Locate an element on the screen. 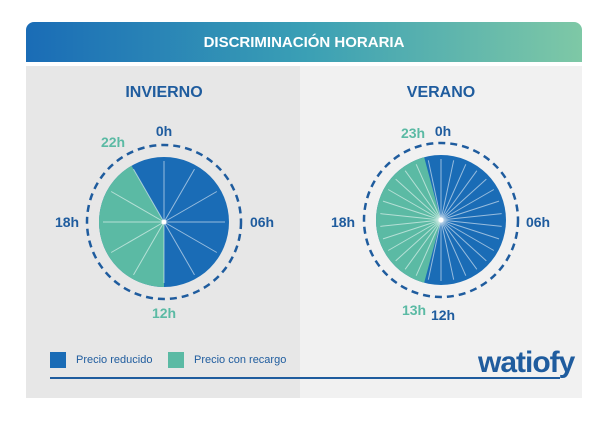 Image resolution: width=610 pixels, height=421 pixels. summer-label-23h: 23h is located at coordinates (413, 133).